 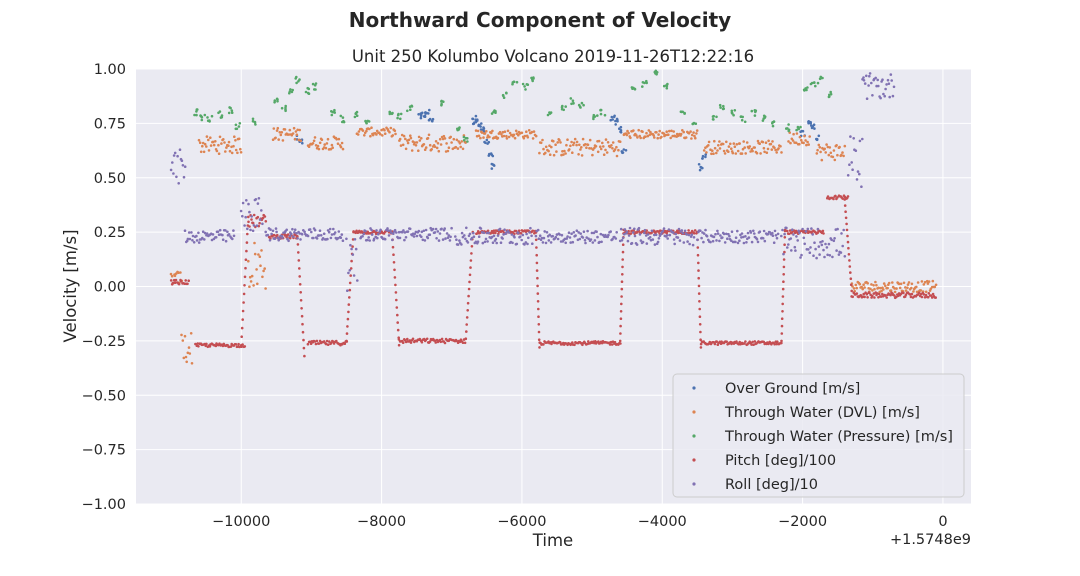 What do you see at coordinates (104, 451) in the screenshot?
I see `y-tick-label: −0.75` at bounding box center [104, 451].